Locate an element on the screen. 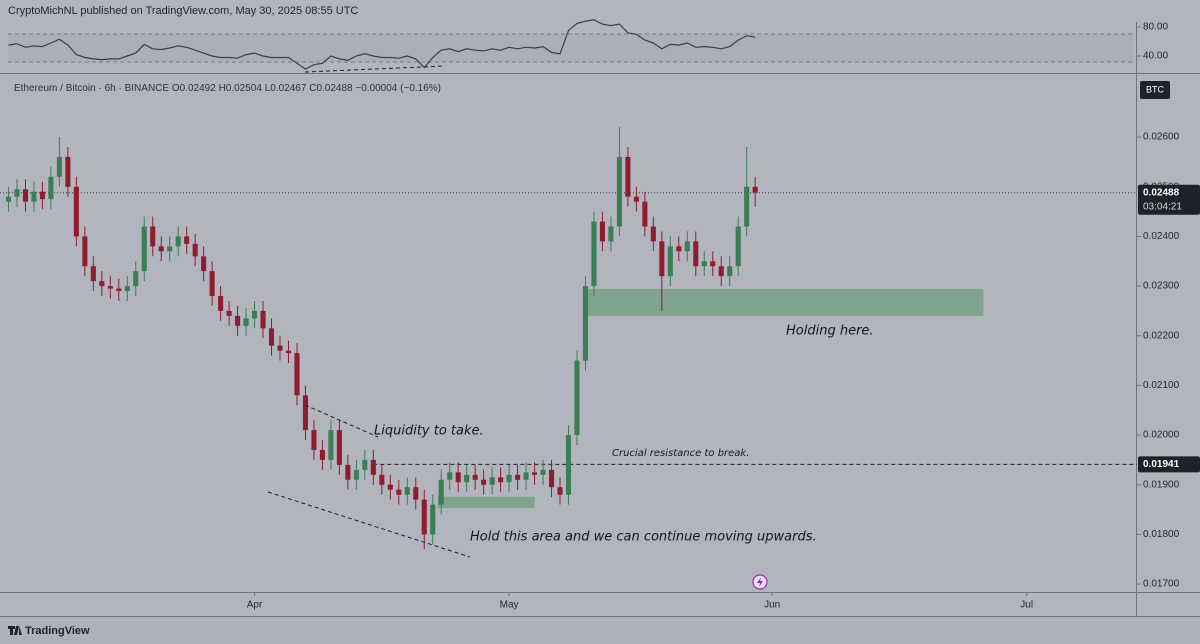 This screenshot has width=1200, height=644. logo-mark is located at coordinates (15, 630).